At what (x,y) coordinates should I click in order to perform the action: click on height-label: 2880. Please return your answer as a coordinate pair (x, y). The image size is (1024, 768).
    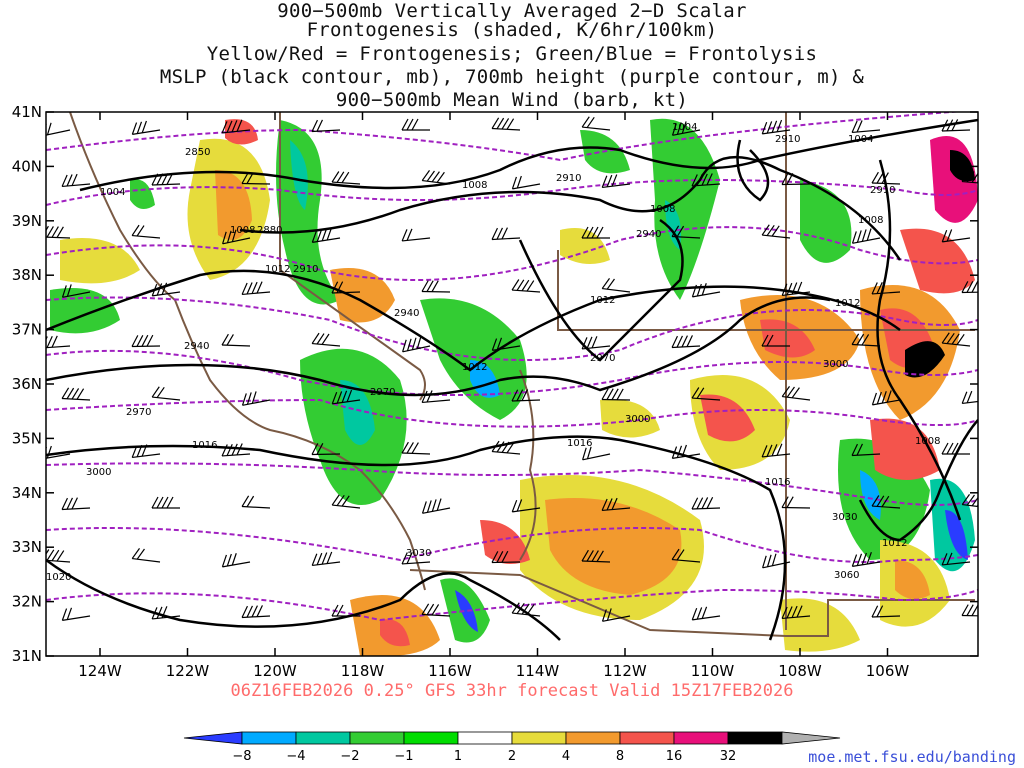
    Looking at the image, I should click on (269, 230).